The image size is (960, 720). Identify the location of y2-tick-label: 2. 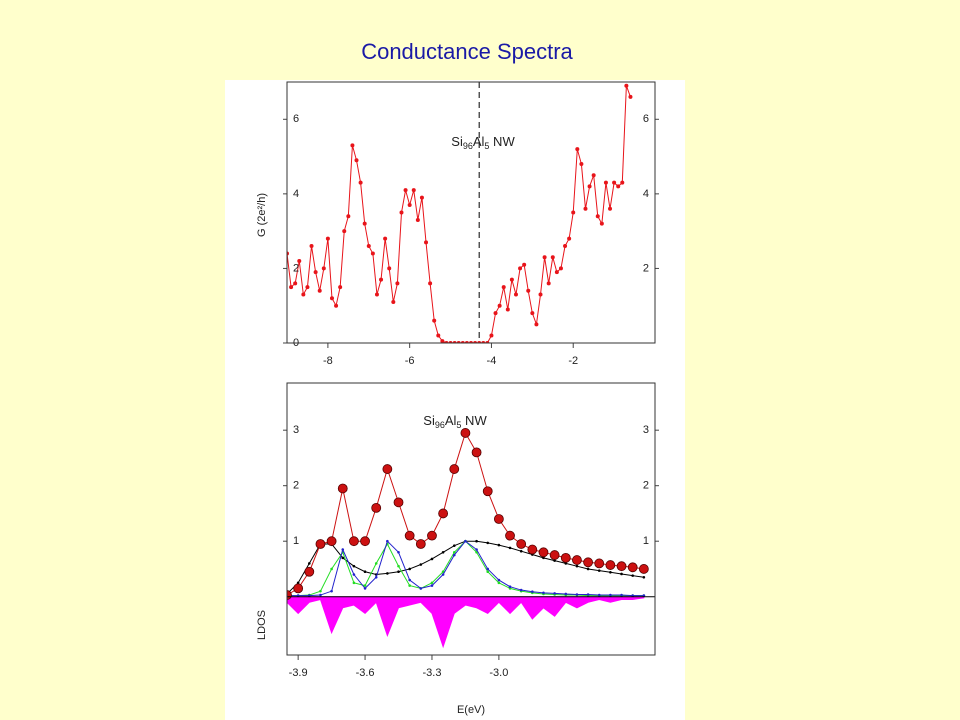
(646, 486).